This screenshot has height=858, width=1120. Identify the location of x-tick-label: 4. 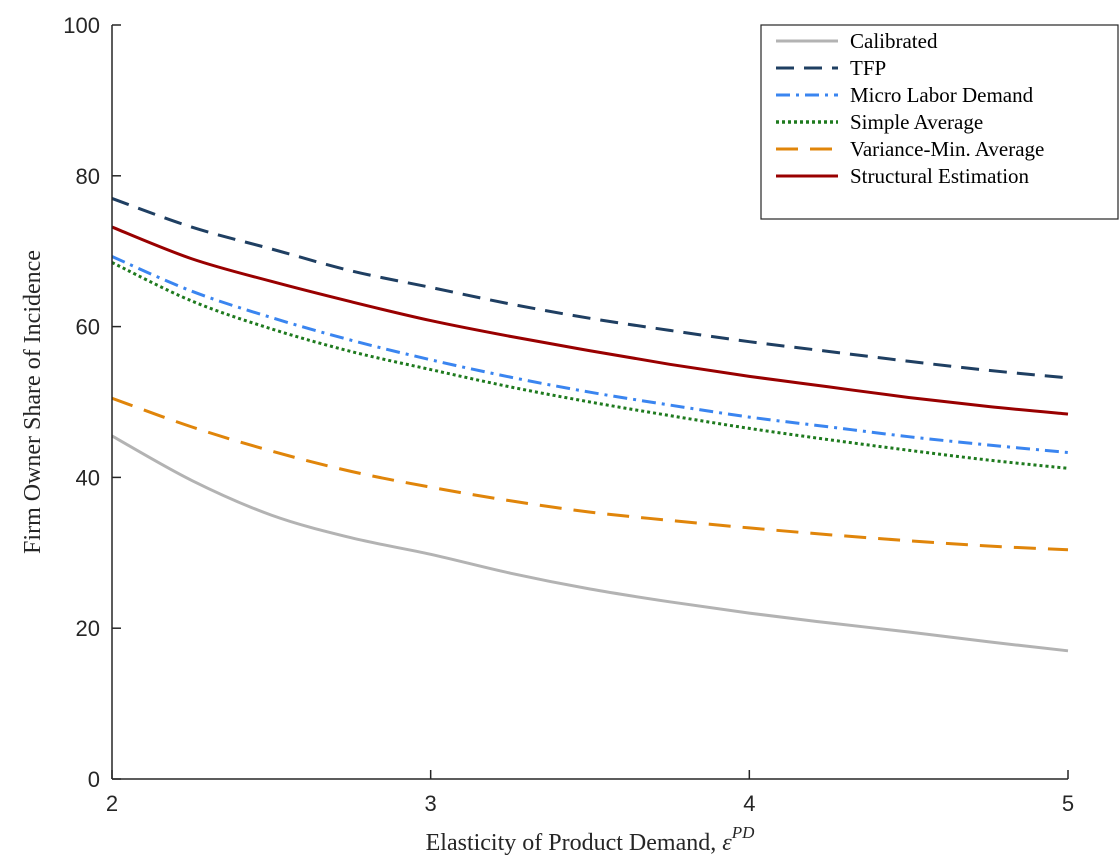
(749, 803).